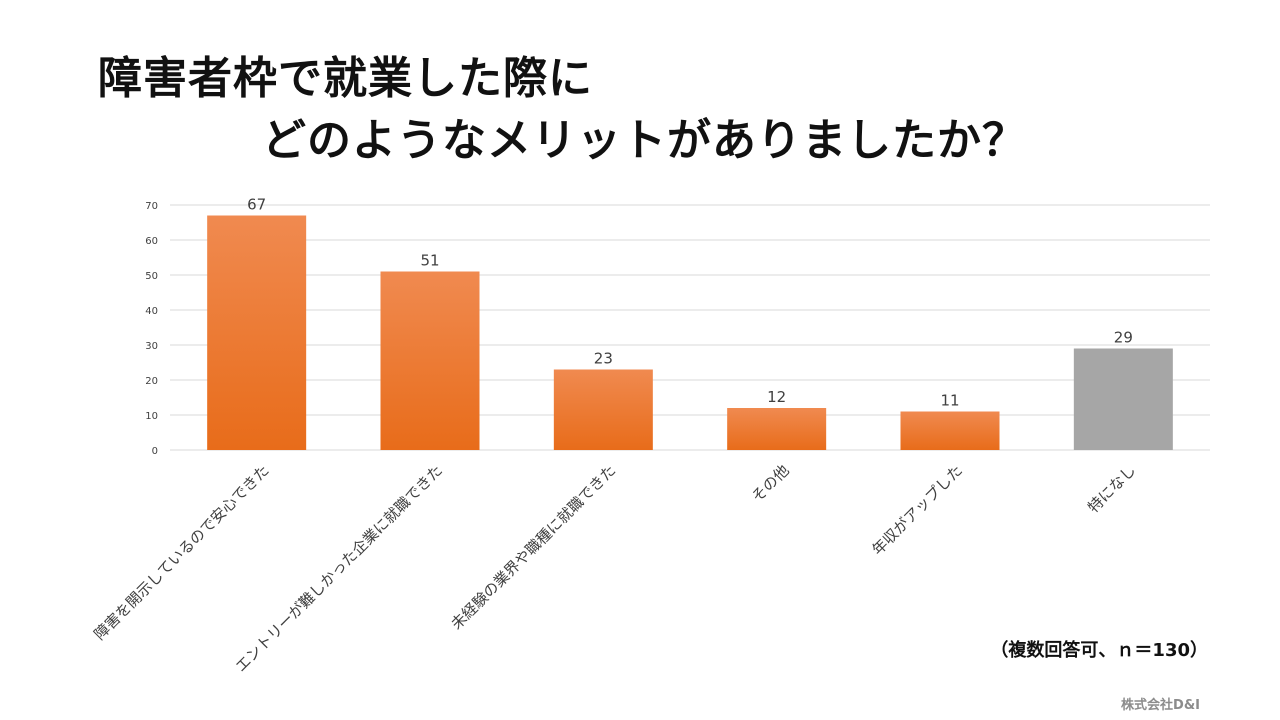  I want to click on y-tick-label: 20, so click(151, 381).